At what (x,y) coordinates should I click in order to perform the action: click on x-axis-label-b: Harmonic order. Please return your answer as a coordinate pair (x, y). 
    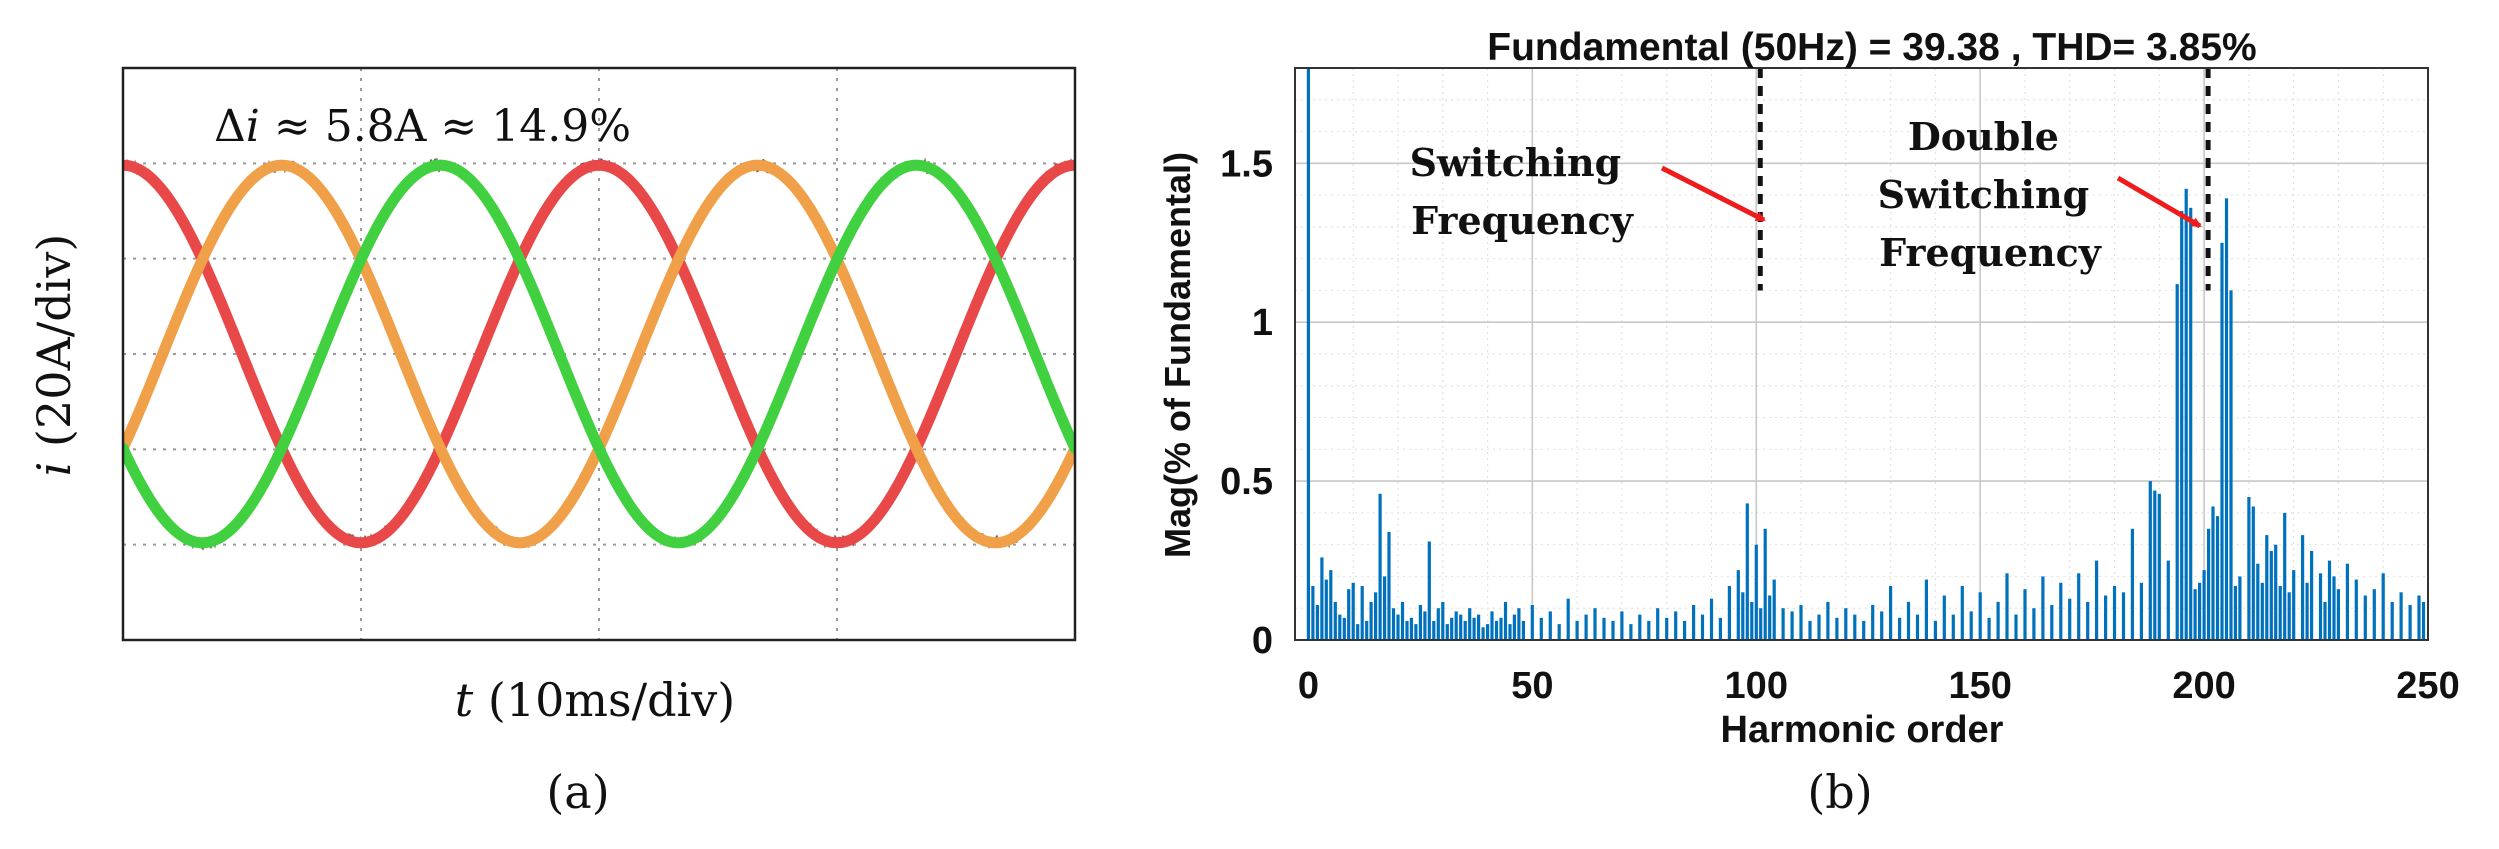
    Looking at the image, I should click on (1862, 730).